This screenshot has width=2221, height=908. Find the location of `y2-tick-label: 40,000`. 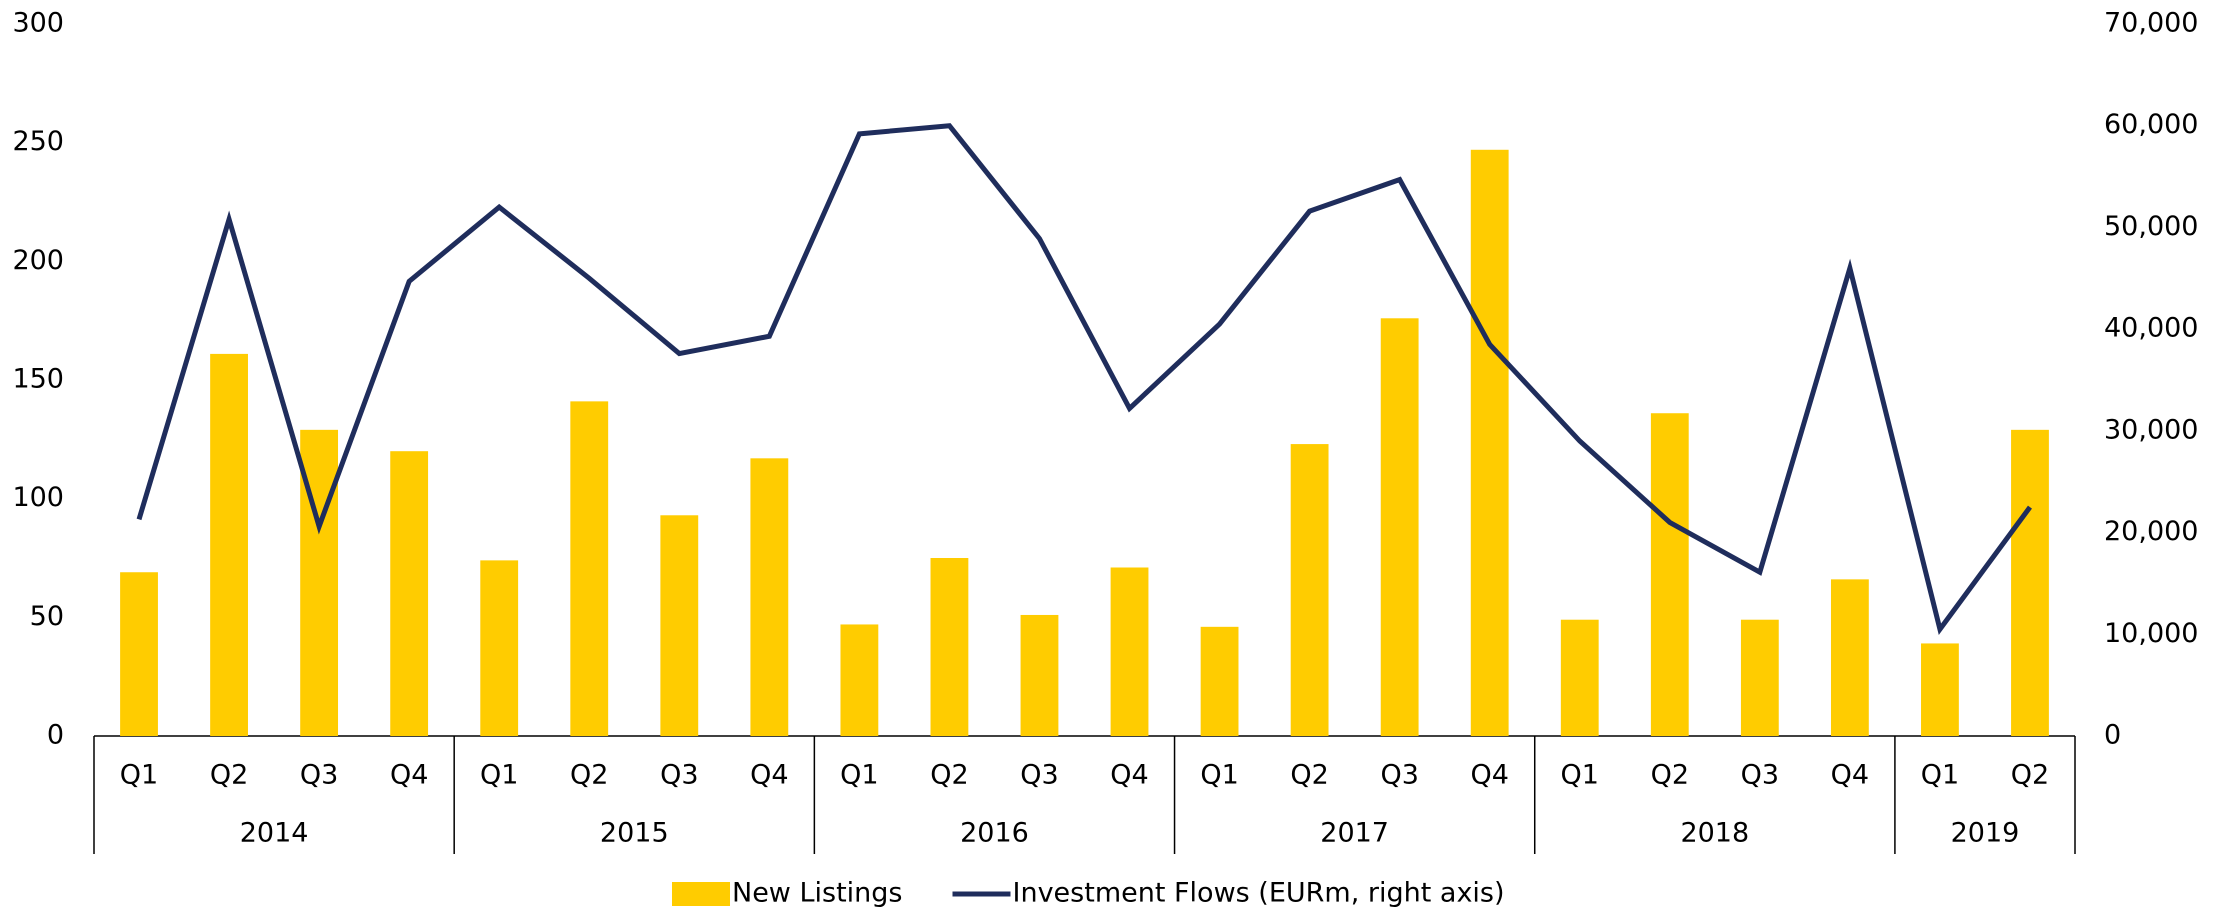

y2-tick-label: 40,000 is located at coordinates (2151, 328).